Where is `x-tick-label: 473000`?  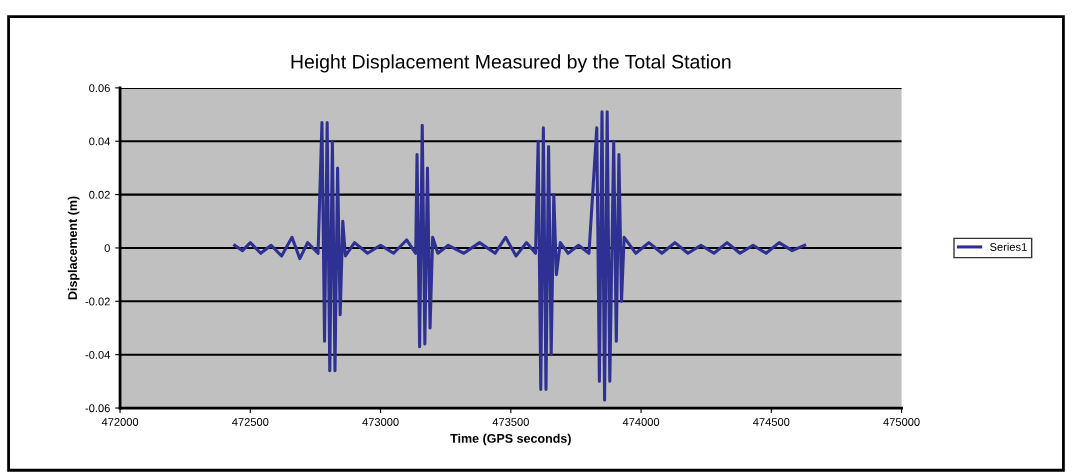
x-tick-label: 473000 is located at coordinates (380, 422).